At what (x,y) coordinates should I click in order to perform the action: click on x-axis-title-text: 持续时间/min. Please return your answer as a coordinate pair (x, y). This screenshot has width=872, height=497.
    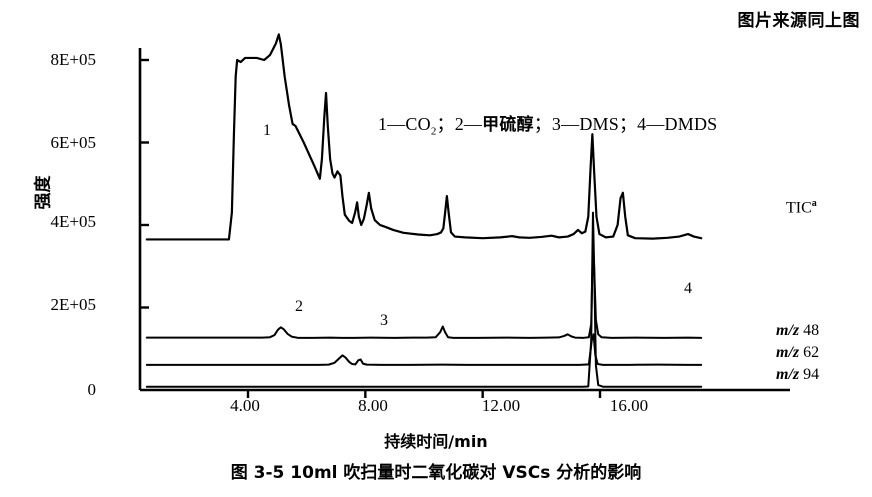
    Looking at the image, I should click on (436, 441).